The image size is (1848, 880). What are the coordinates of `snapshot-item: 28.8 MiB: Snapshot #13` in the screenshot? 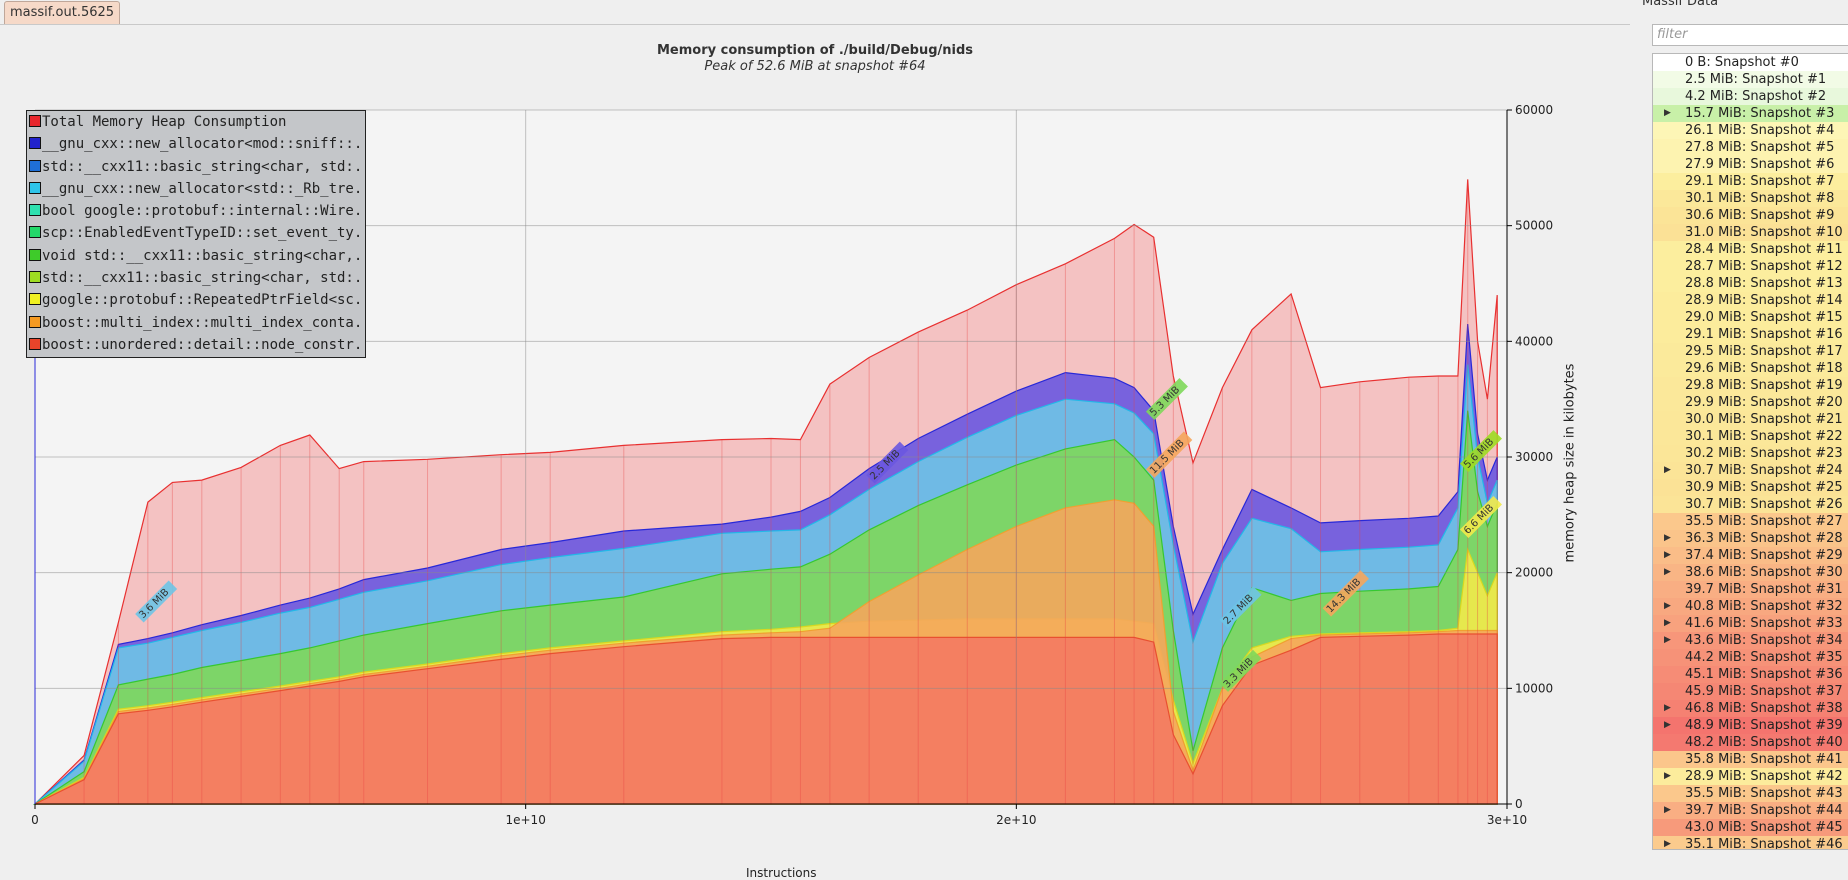 It's located at (1750, 283).